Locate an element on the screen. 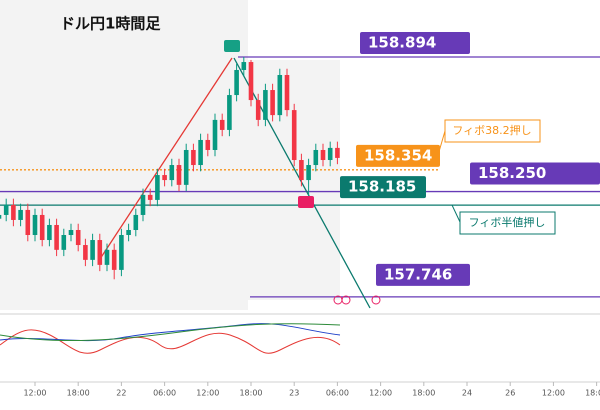 This screenshot has width=600, height=410. x-tick-label: 23 is located at coordinates (294, 393).